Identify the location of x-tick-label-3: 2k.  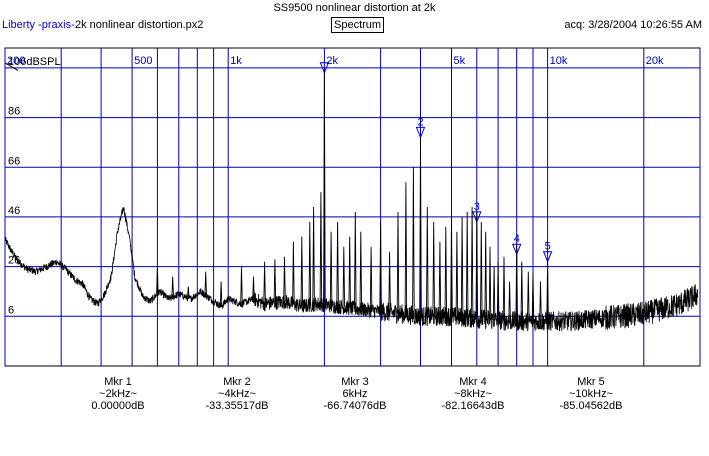
(332, 61).